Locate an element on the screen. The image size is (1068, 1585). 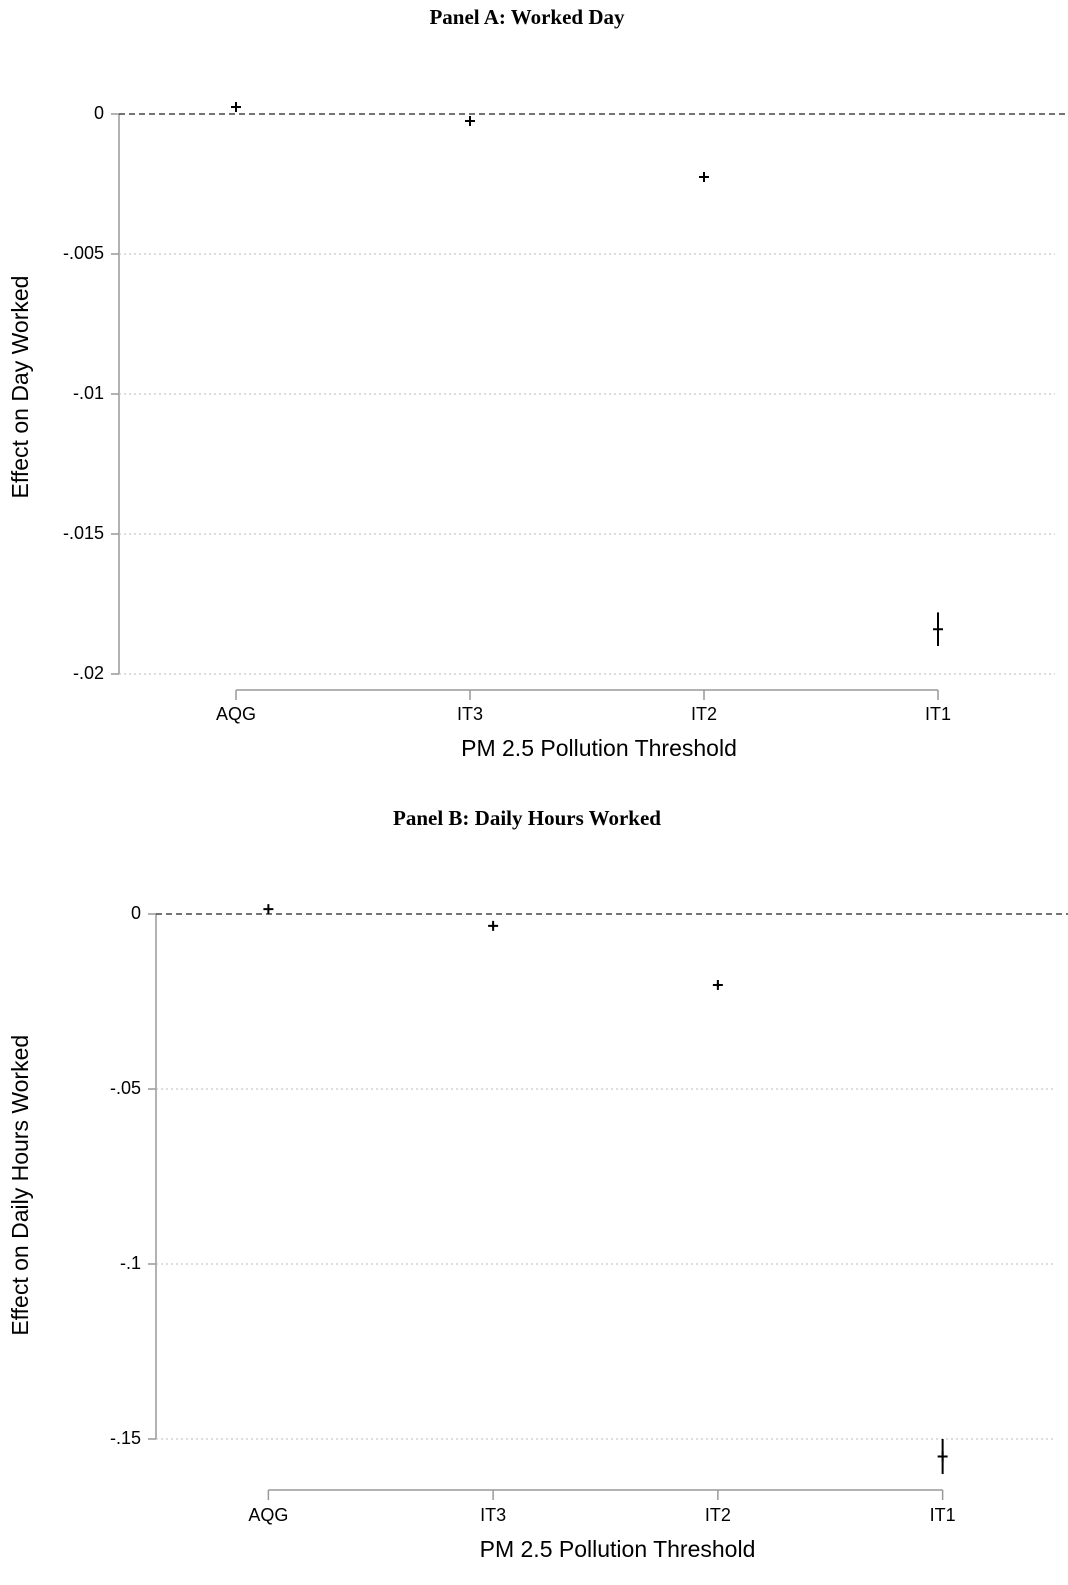
y-tick-label: -.005 is located at coordinates (83, 253).